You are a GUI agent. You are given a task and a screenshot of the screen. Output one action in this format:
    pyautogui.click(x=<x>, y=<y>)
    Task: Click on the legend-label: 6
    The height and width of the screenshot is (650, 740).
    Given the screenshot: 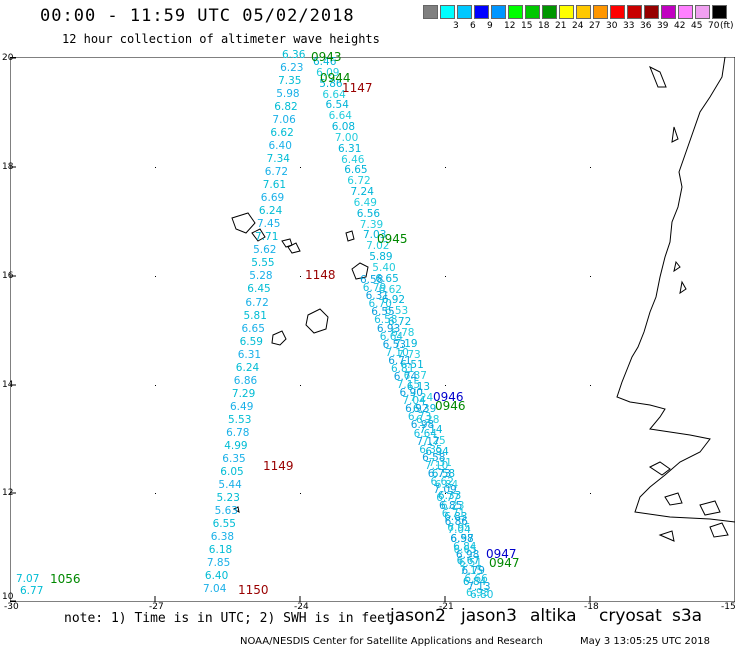 What is the action you would take?
    pyautogui.click(x=473, y=26)
    